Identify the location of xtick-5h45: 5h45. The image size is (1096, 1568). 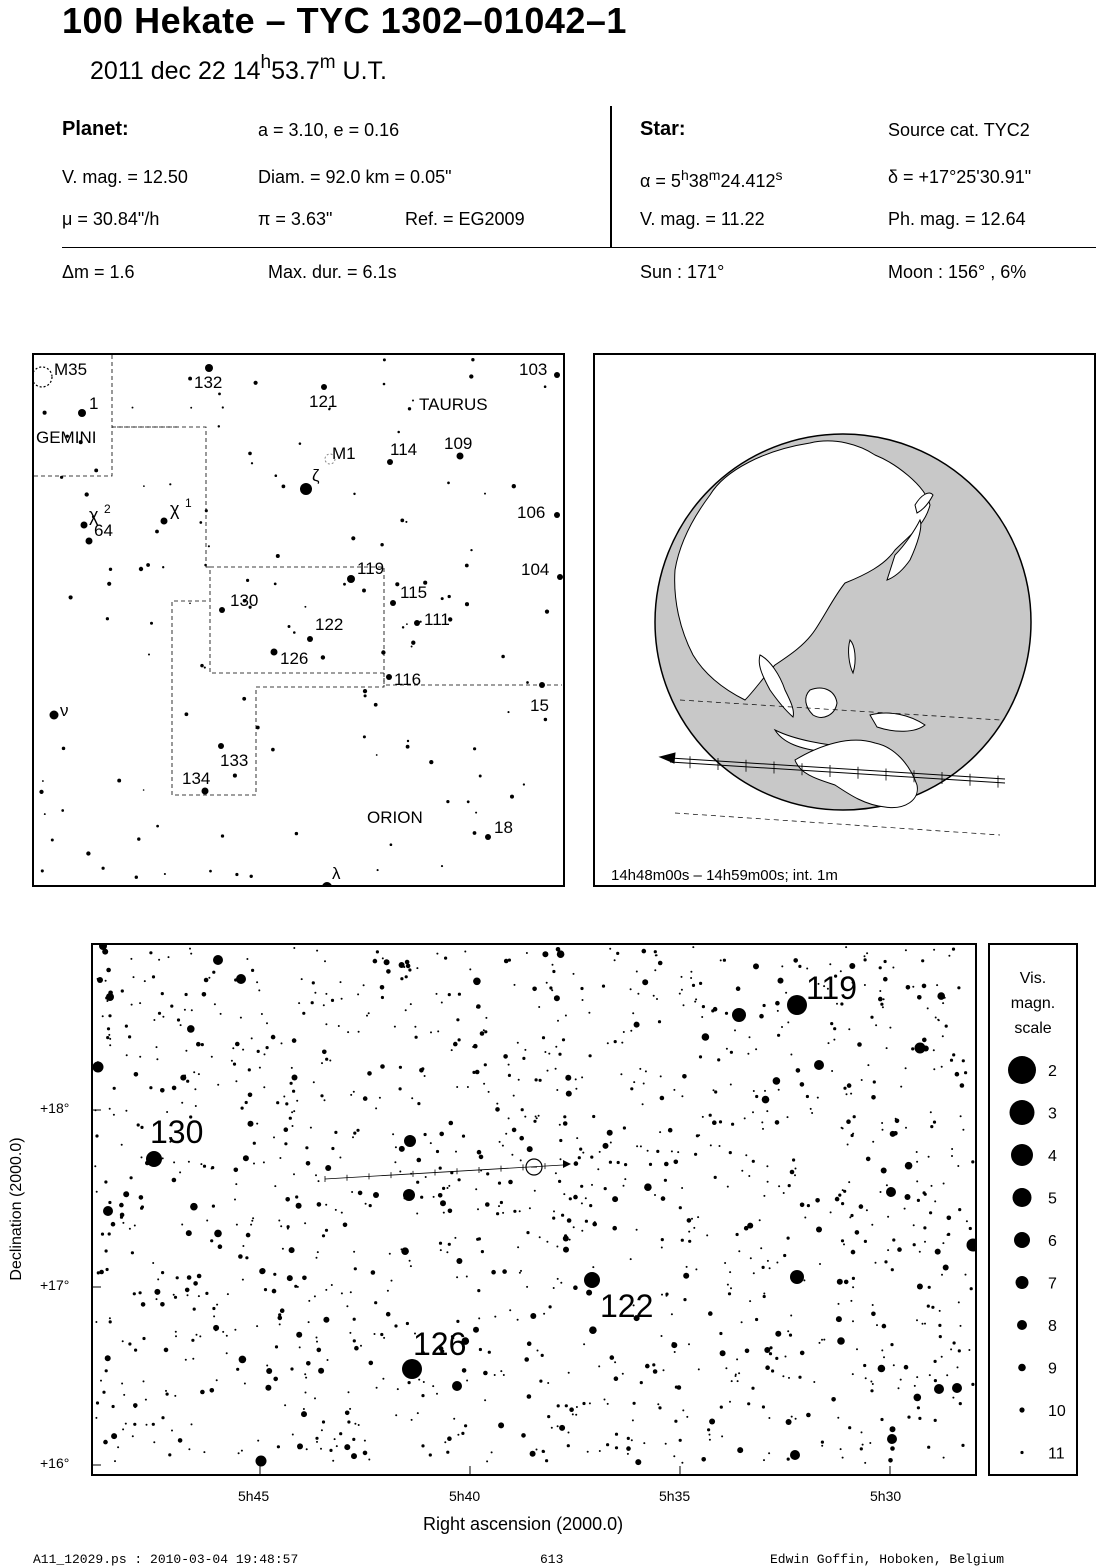
(254, 1496).